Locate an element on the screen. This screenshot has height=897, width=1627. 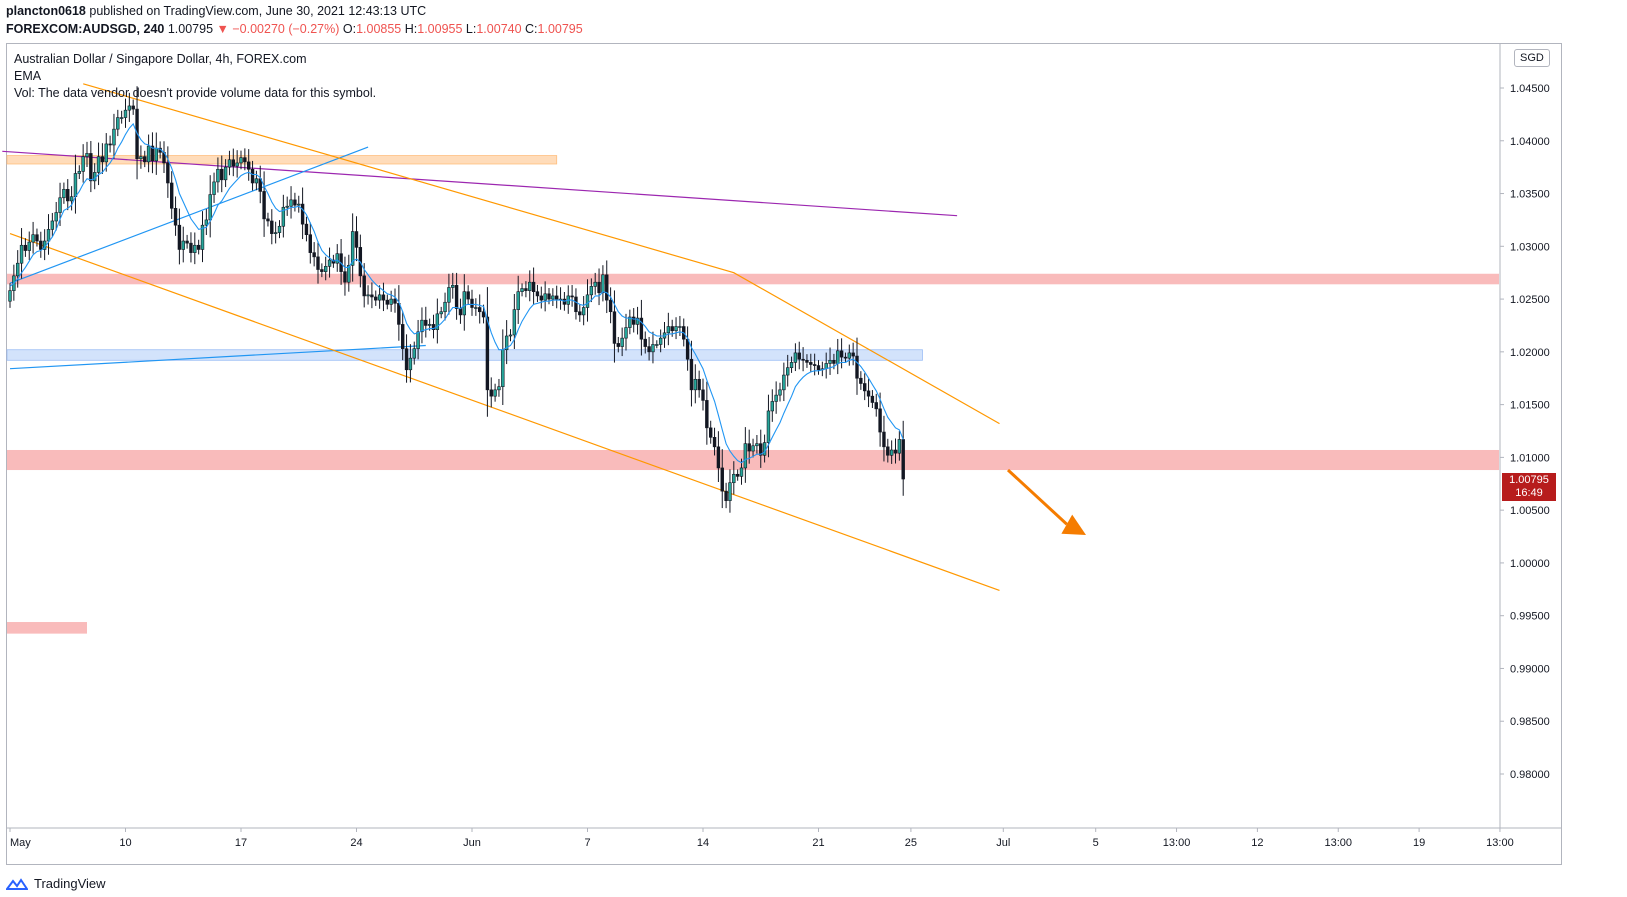
x-tick-label: Jun is located at coordinates (472, 843).